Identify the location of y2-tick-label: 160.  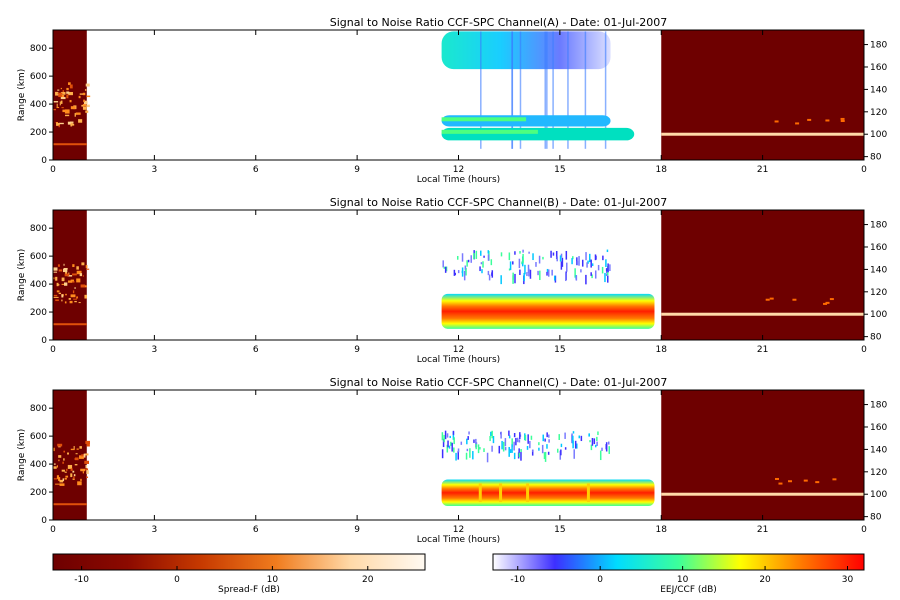
(878, 428).